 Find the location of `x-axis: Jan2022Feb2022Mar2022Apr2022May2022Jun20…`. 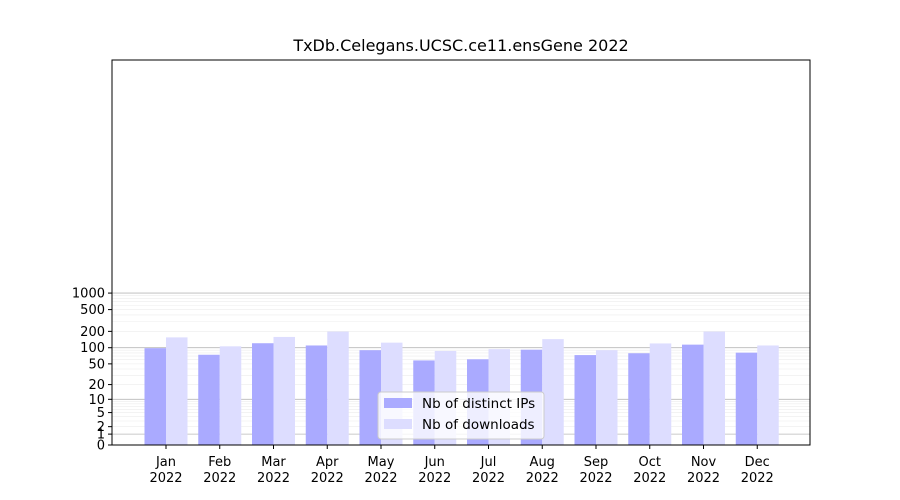

x-axis: Jan2022Feb2022Mar2022Apr2022May2022Jun20… is located at coordinates (461, 465).